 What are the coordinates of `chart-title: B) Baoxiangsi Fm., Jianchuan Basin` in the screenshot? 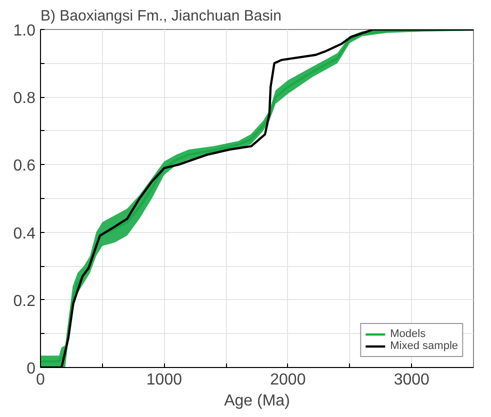 It's located at (161, 16).